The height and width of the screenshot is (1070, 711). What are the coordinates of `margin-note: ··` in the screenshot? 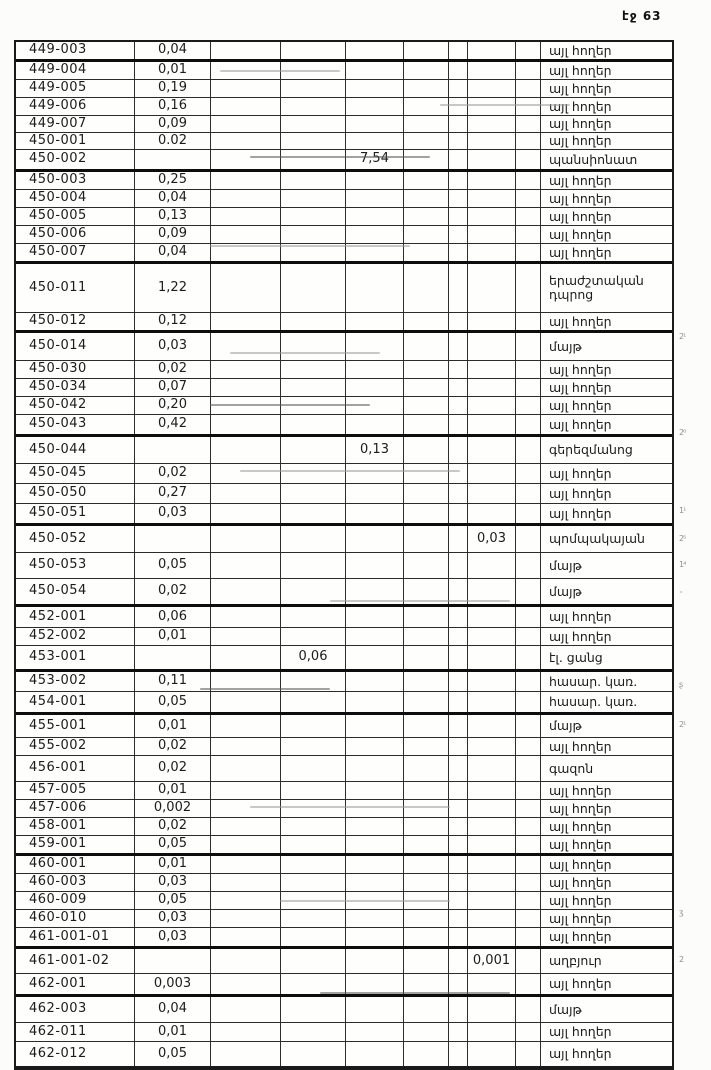 It's located at (681, 592).